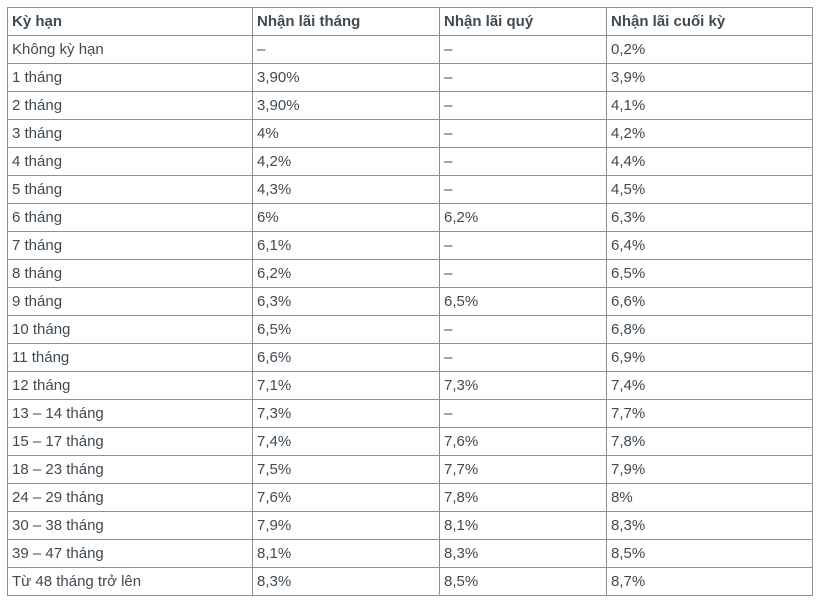  What do you see at coordinates (346, 469) in the screenshot?
I see `monthly-rate-cell: 7,5%` at bounding box center [346, 469].